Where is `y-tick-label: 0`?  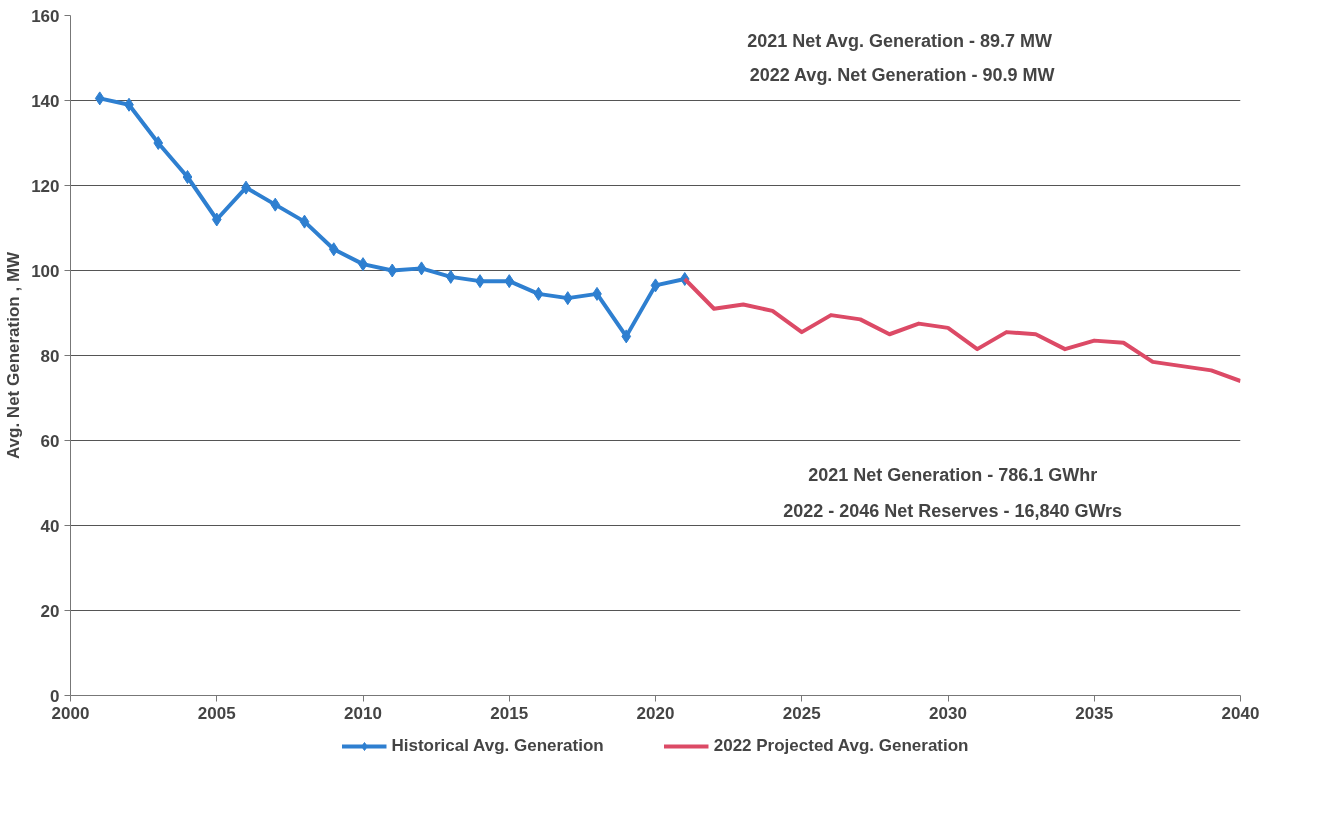
y-tick-label: 0 is located at coordinates (55, 696).